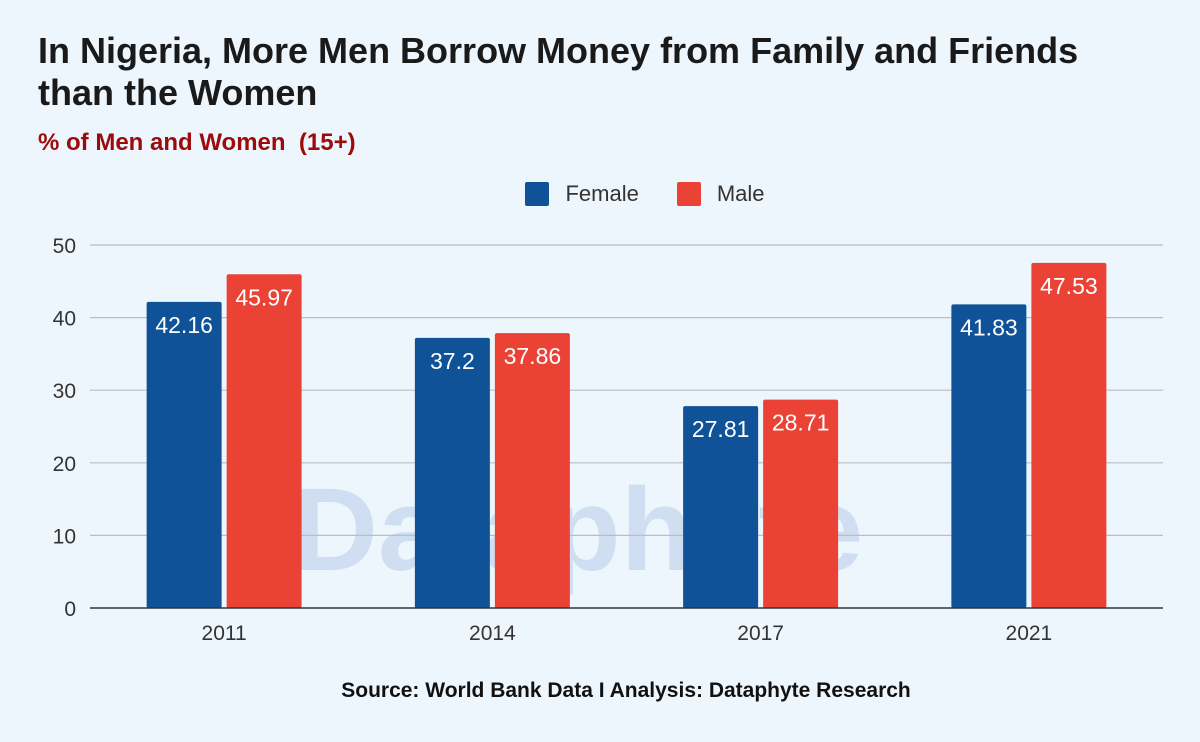 This screenshot has height=742, width=1200. I want to click on bar-male-2014, so click(532, 470).